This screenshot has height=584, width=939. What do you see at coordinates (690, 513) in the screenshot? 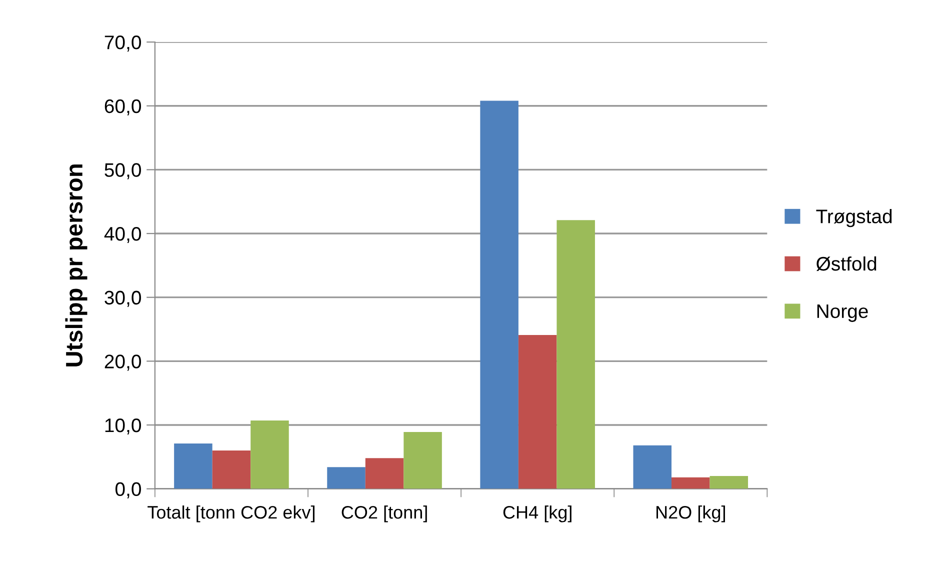
I see `x-tick-label: N2O [kg]` at bounding box center [690, 513].